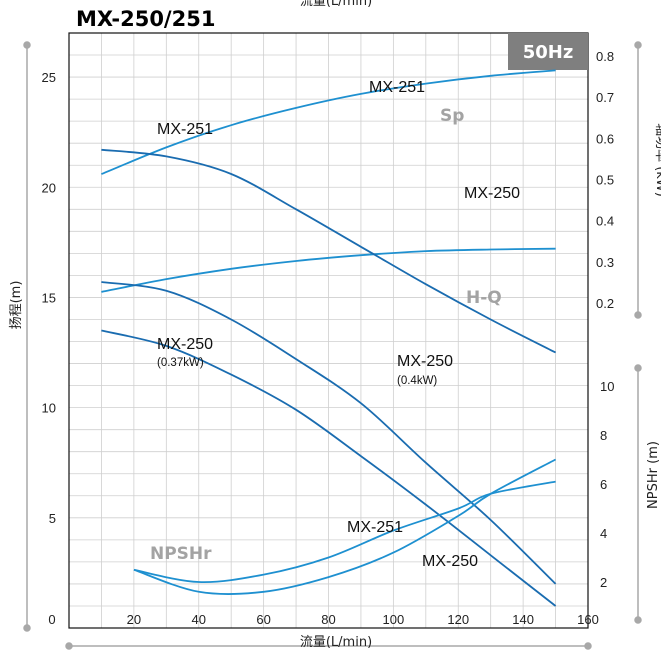 Image resolution: width=661 pixels, height=653 pixels. Describe the element at coordinates (605, 303) in the screenshot. I see `power-tick-label: 0.2` at that location.